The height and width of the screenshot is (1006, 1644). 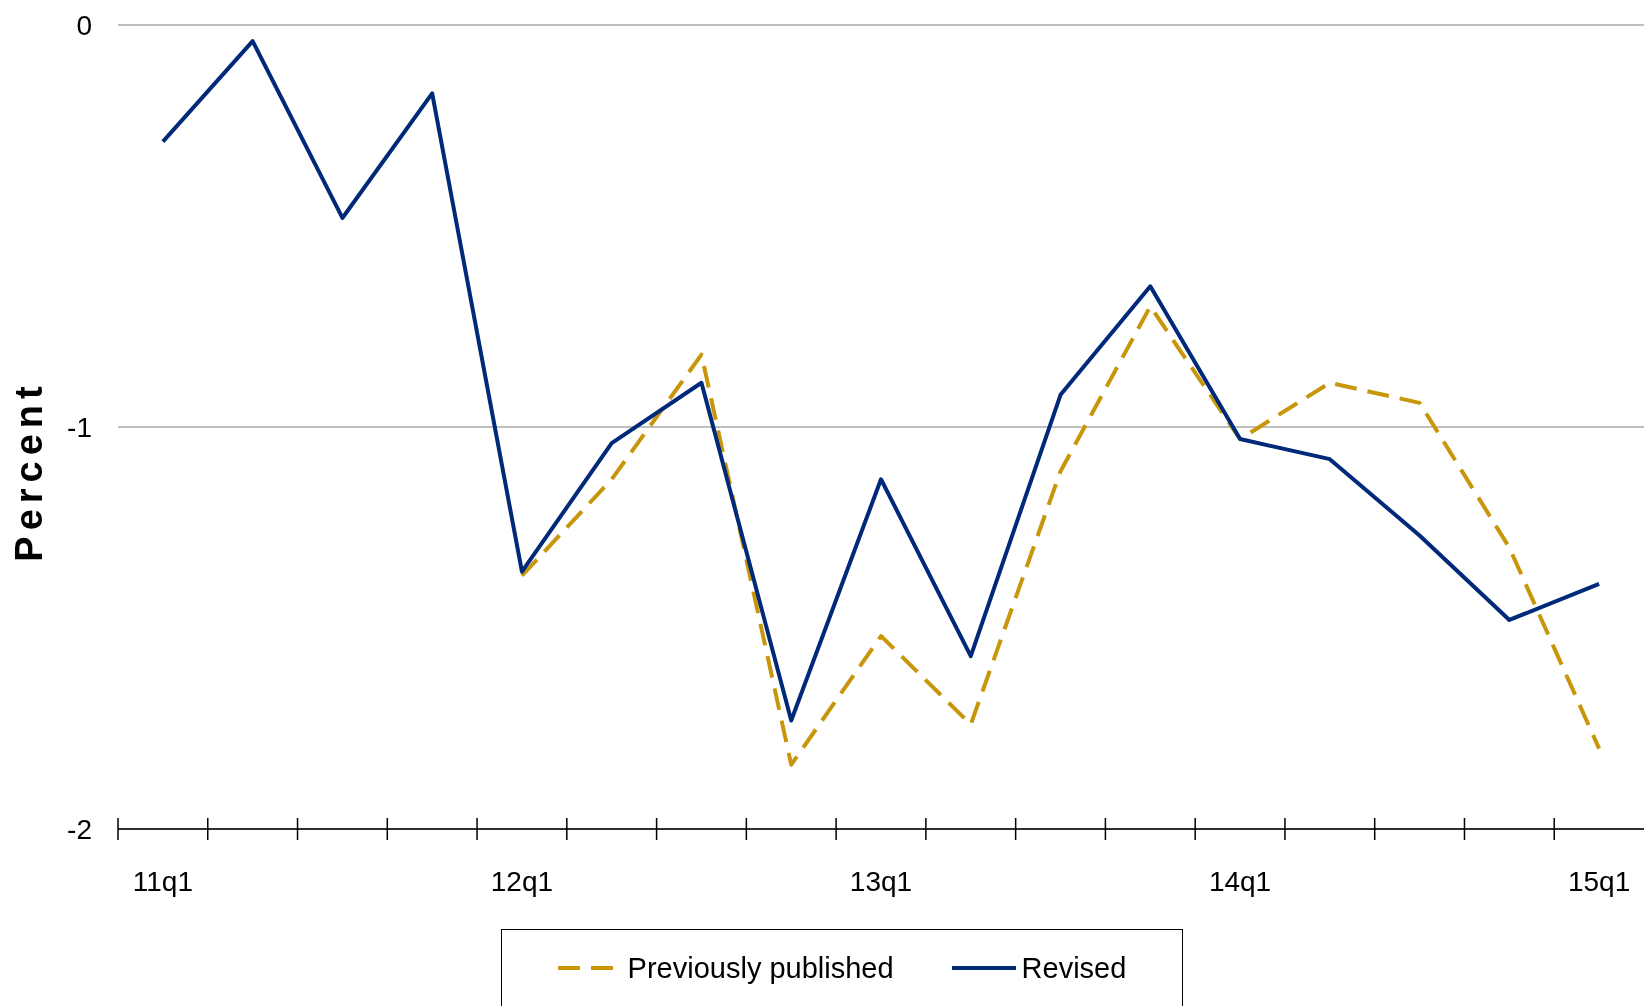 What do you see at coordinates (29, 471) in the screenshot?
I see `y-axis-title: Percent` at bounding box center [29, 471].